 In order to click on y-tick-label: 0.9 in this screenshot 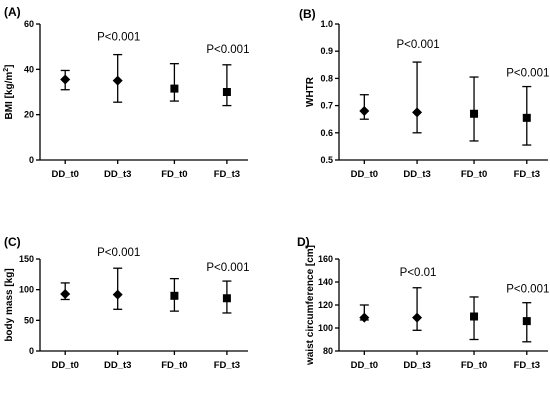, I will do `click(326, 51)`.